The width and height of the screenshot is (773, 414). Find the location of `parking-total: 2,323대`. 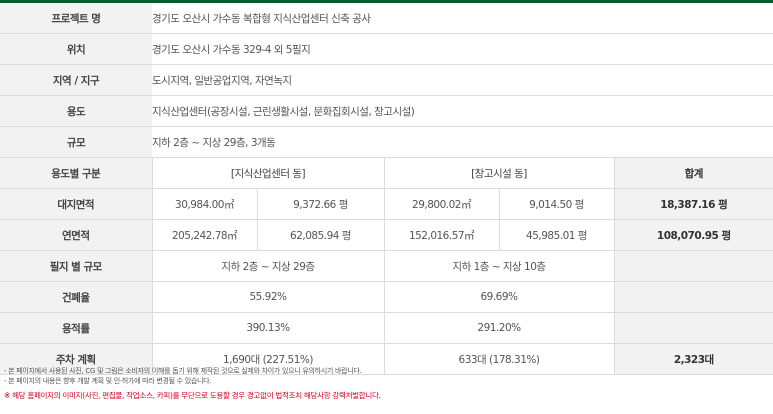

parking-total: 2,323대 is located at coordinates (693, 359).